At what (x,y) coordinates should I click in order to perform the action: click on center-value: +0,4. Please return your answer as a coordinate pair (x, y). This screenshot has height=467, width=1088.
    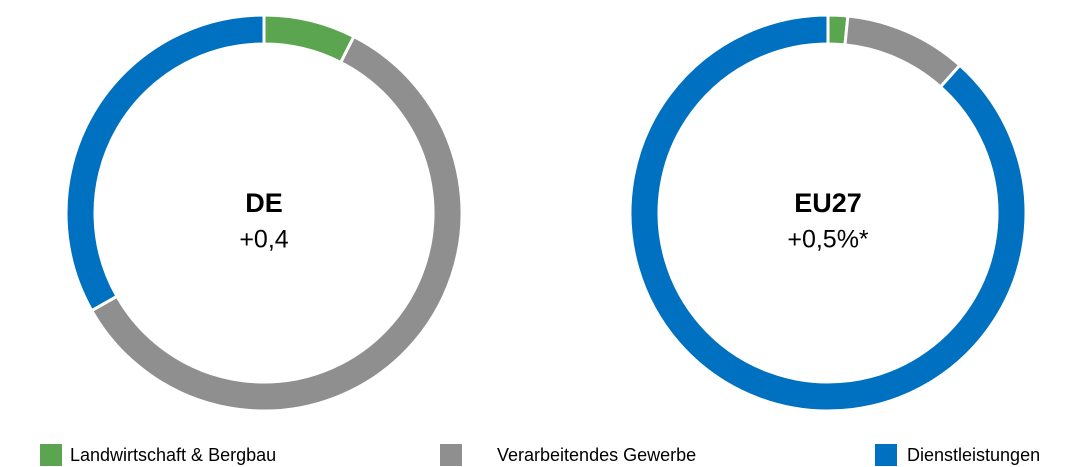
    Looking at the image, I should click on (263, 240).